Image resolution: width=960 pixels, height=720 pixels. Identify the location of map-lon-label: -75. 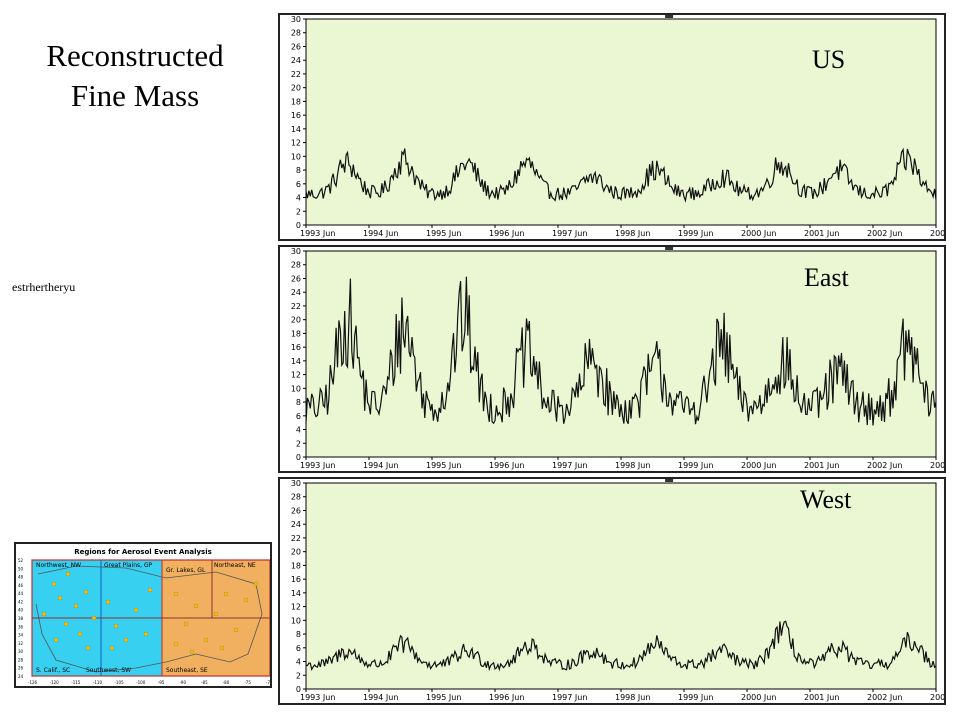
(247, 682).